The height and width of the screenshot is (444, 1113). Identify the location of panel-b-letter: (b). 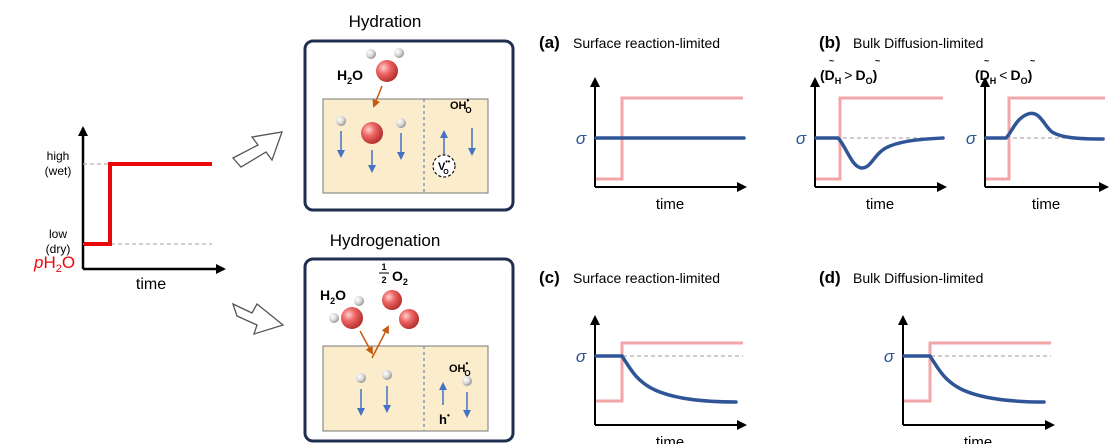
(830, 42).